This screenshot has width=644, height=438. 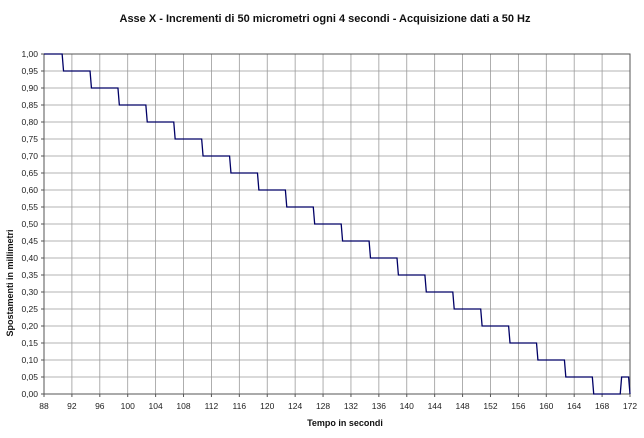 I want to click on x-tick-label: 92, so click(x=72, y=406).